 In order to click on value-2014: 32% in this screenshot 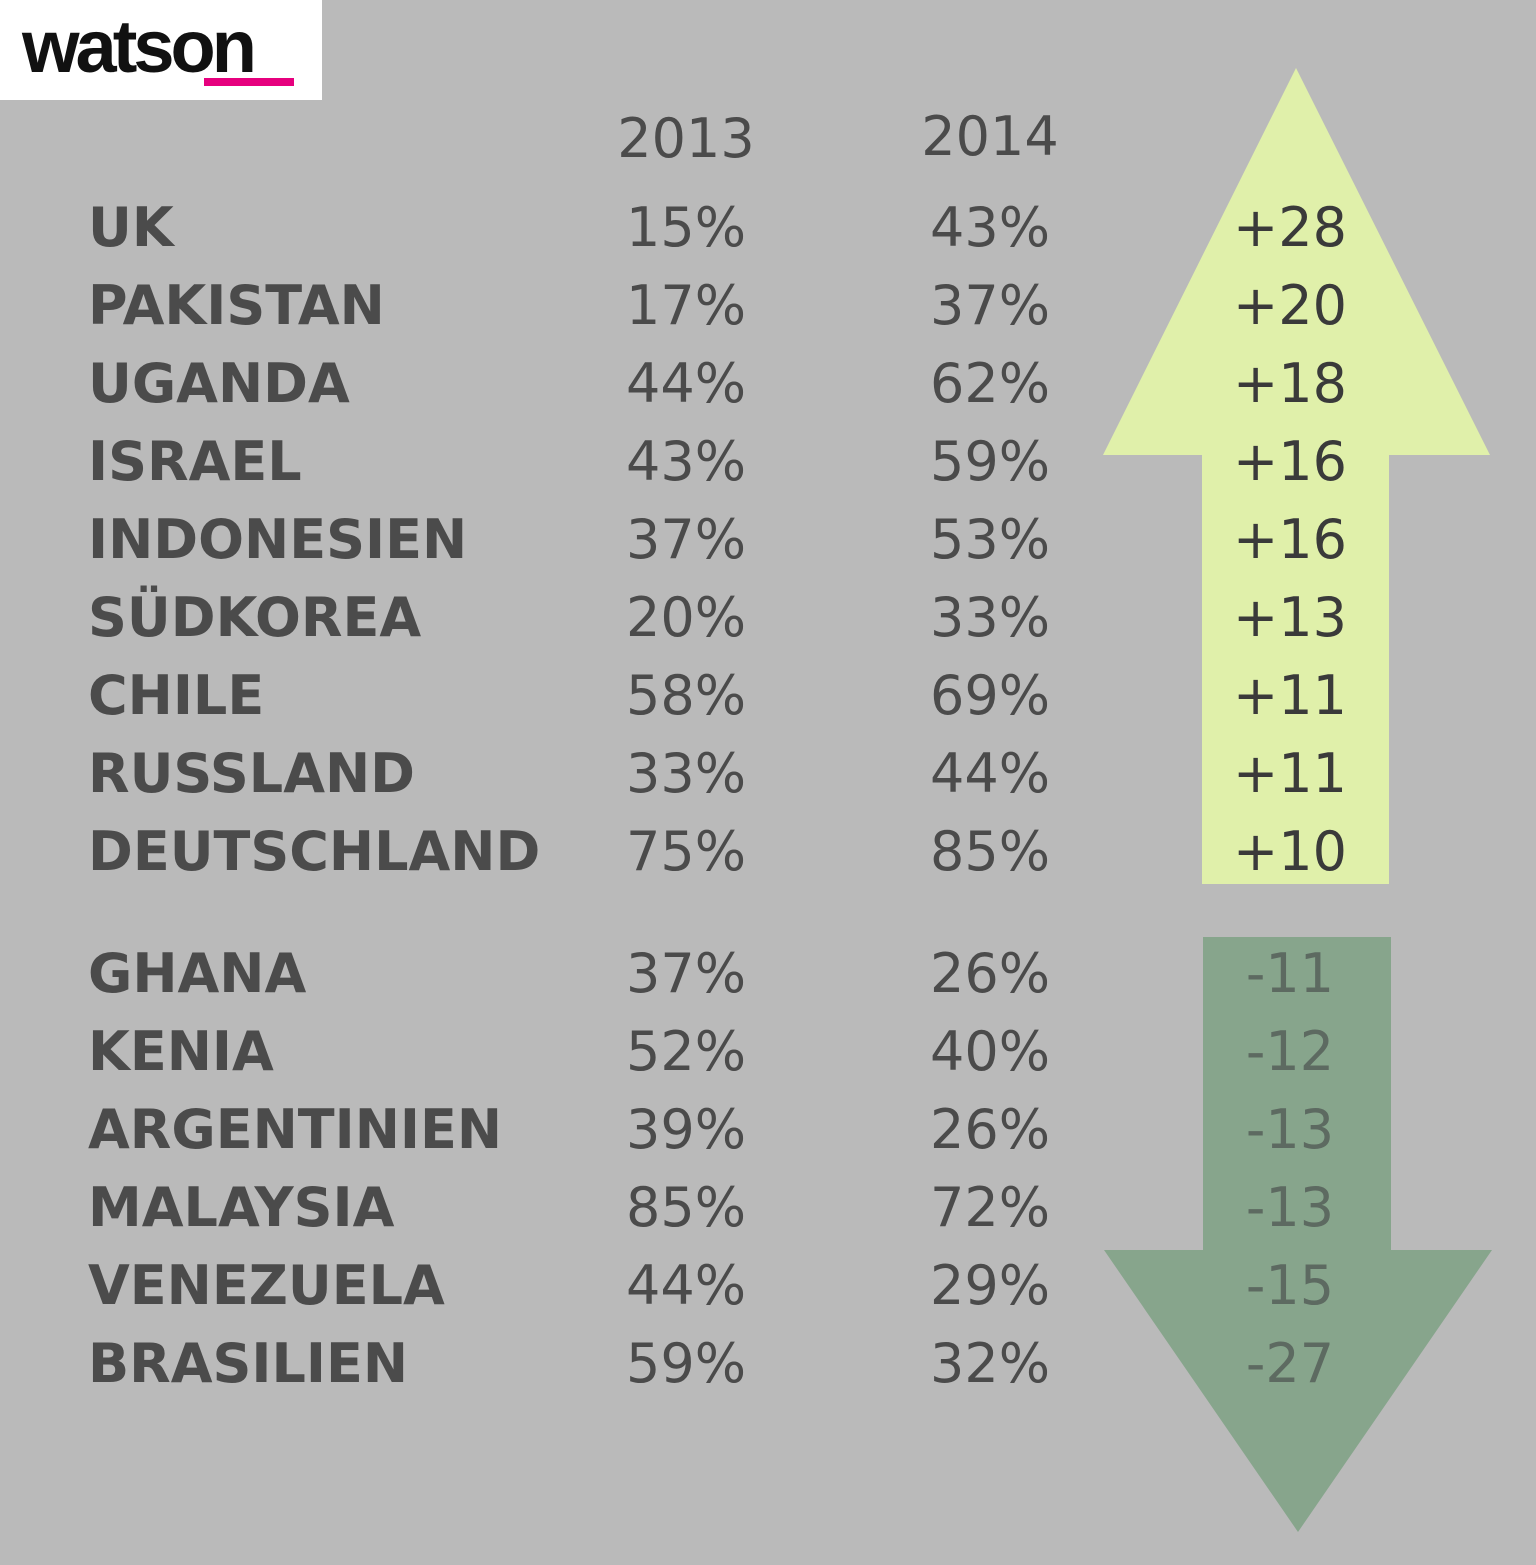, I will do `click(990, 1363)`.